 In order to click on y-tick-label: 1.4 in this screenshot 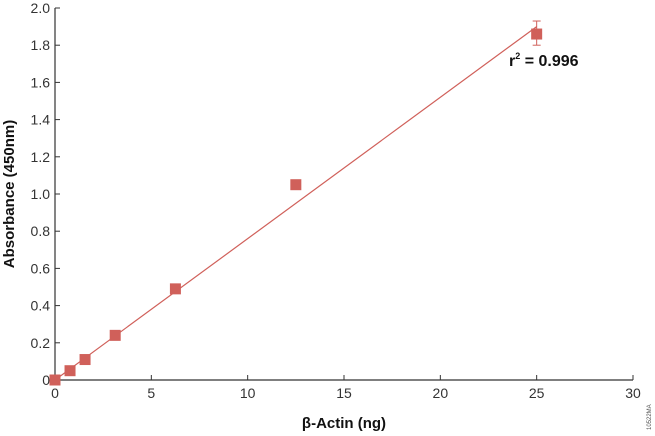, I will do `click(41, 120)`.